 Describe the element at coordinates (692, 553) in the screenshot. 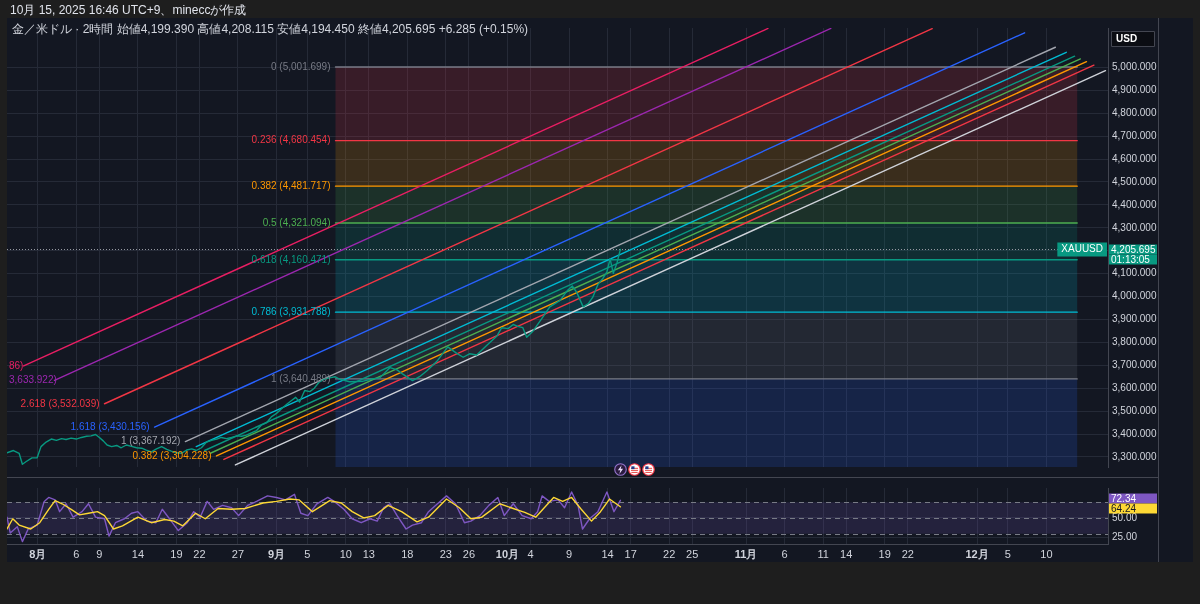

I see `x-tick-label: 25` at that location.